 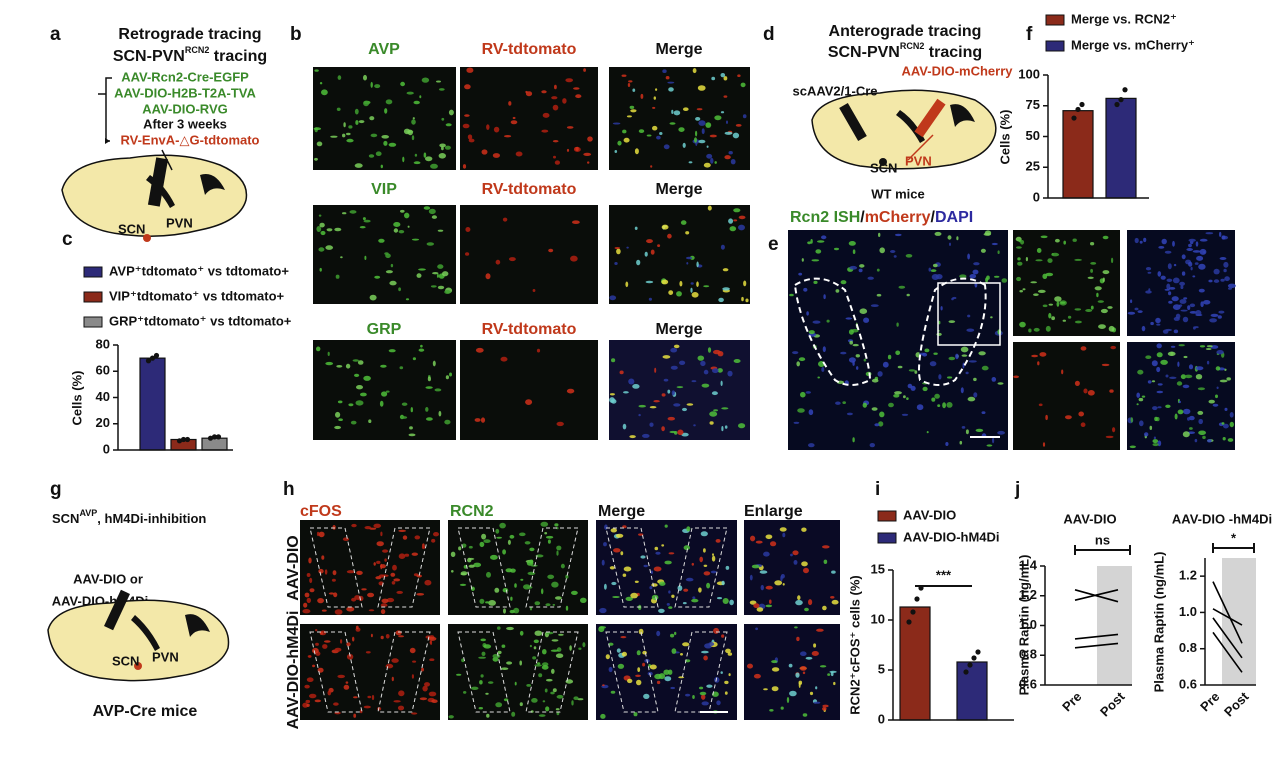 What do you see at coordinates (170, 632) in the screenshot?
I see `brain-structure` at bounding box center [170, 632].